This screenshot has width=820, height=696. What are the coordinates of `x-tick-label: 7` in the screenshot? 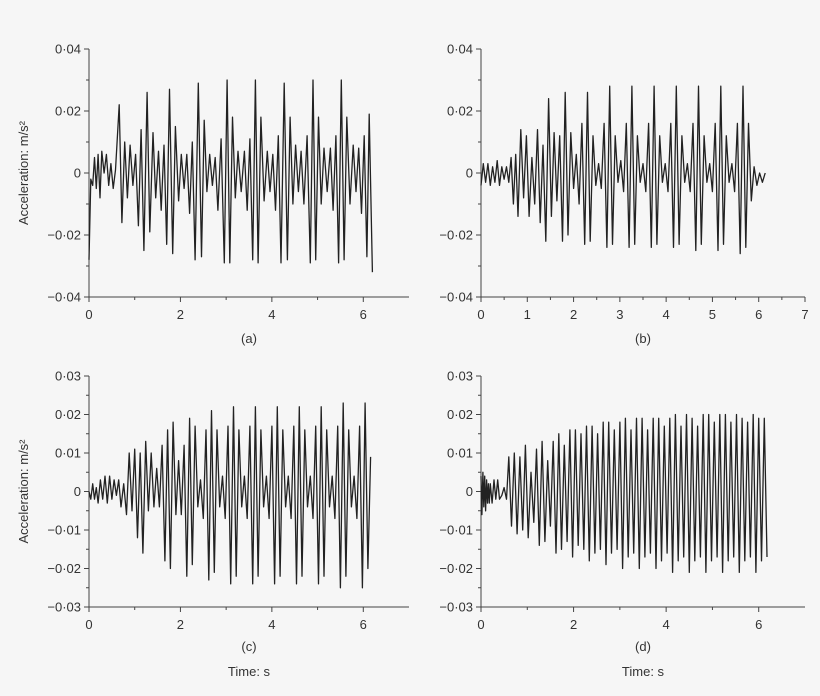 It's located at (804, 314).